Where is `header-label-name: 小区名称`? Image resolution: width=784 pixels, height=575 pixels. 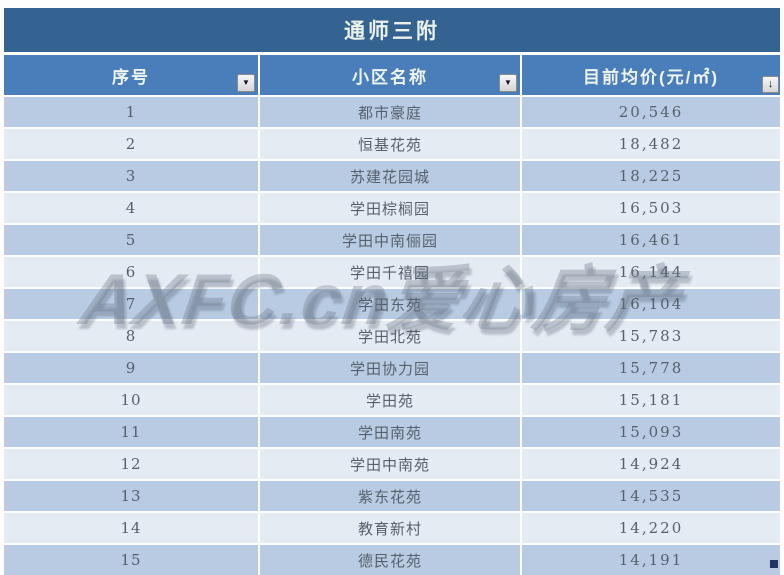 header-label-name: 小区名称 is located at coordinates (390, 77).